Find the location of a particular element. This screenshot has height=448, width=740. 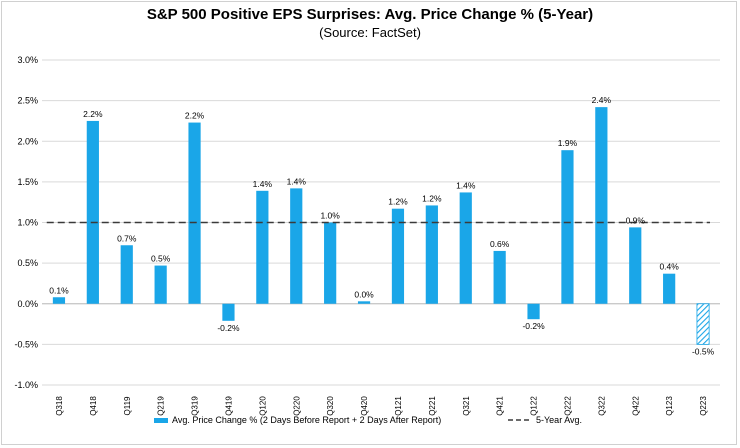

x-tick-label: Q119 is located at coordinates (127, 406).